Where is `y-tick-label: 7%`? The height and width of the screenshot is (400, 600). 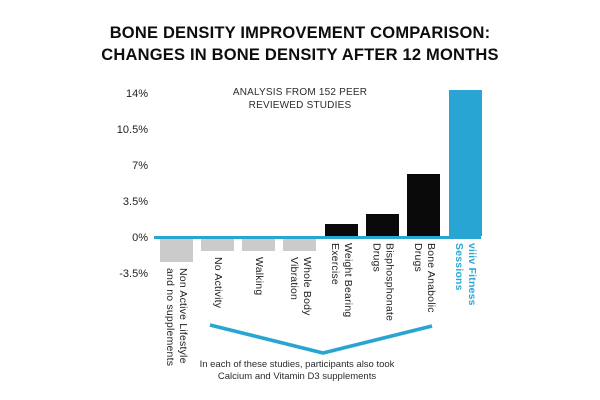 y-tick-label: 7% is located at coordinates (140, 165).